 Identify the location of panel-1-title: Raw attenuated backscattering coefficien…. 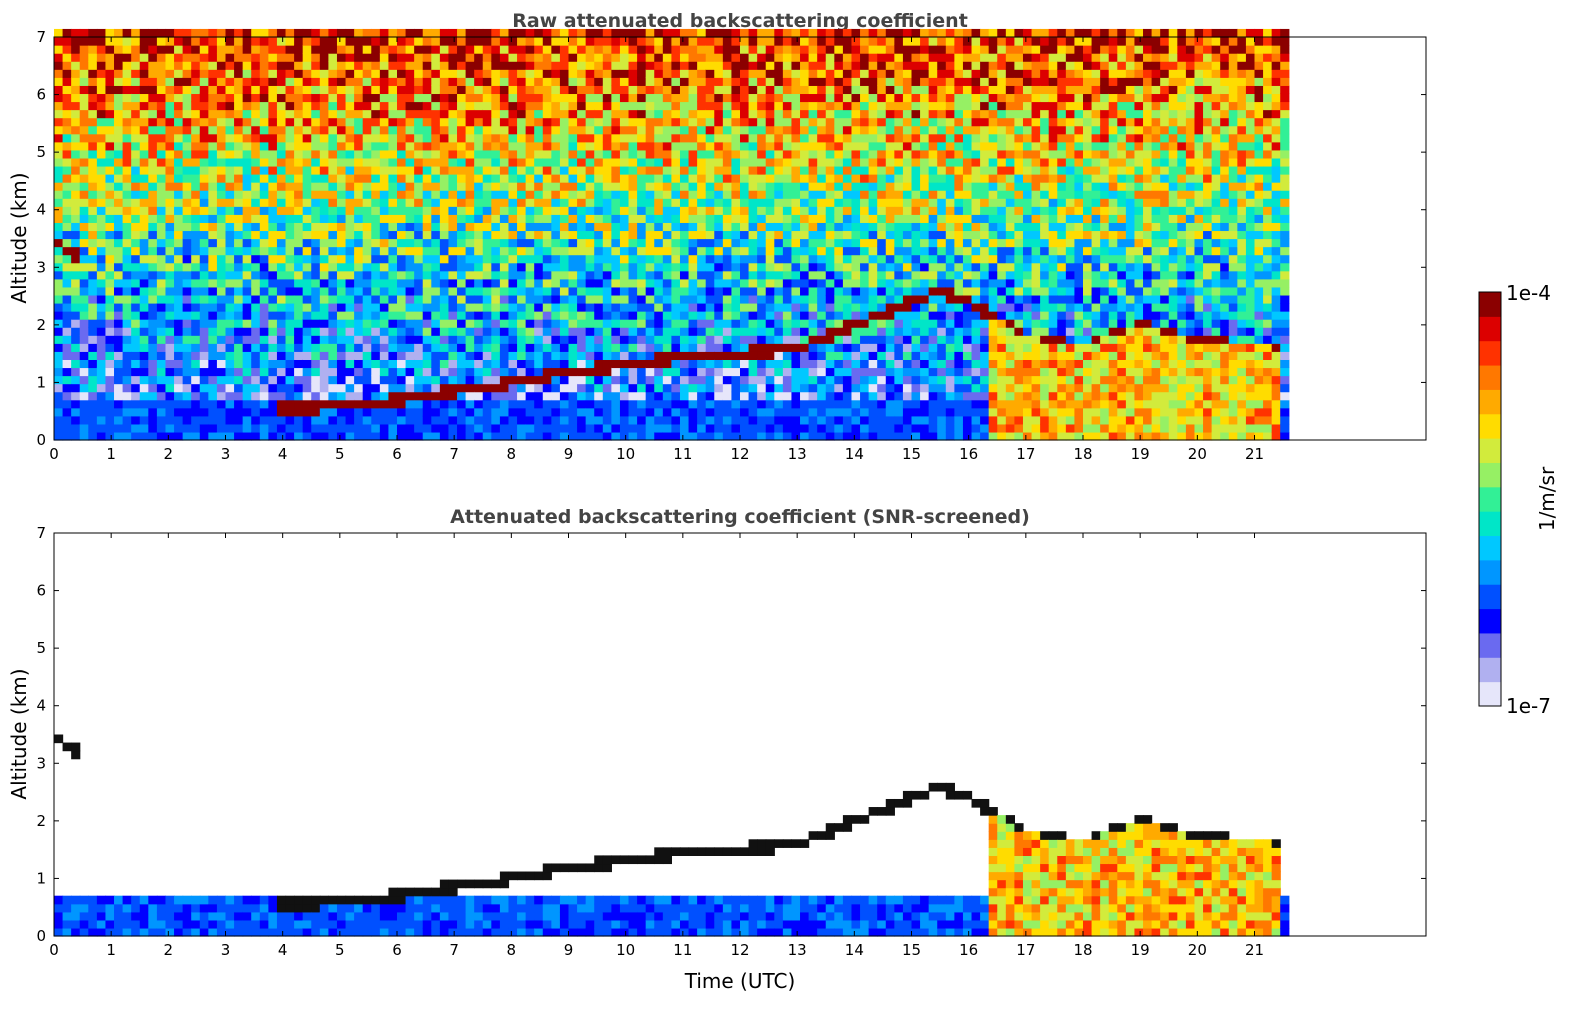
(740, 21).